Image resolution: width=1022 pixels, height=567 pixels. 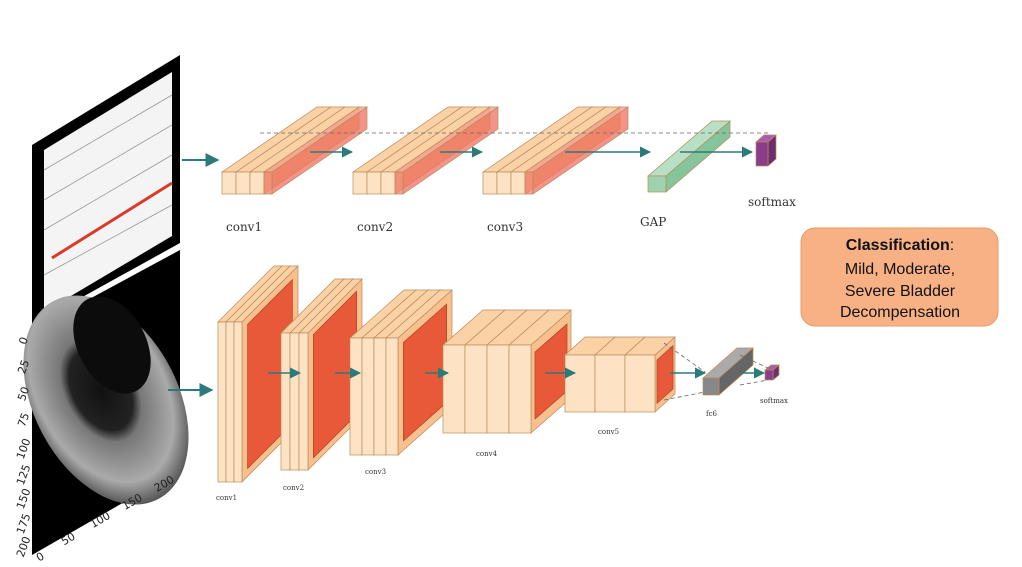 I want to click on classification-line: Mild, Moderate,, so click(x=900, y=269).